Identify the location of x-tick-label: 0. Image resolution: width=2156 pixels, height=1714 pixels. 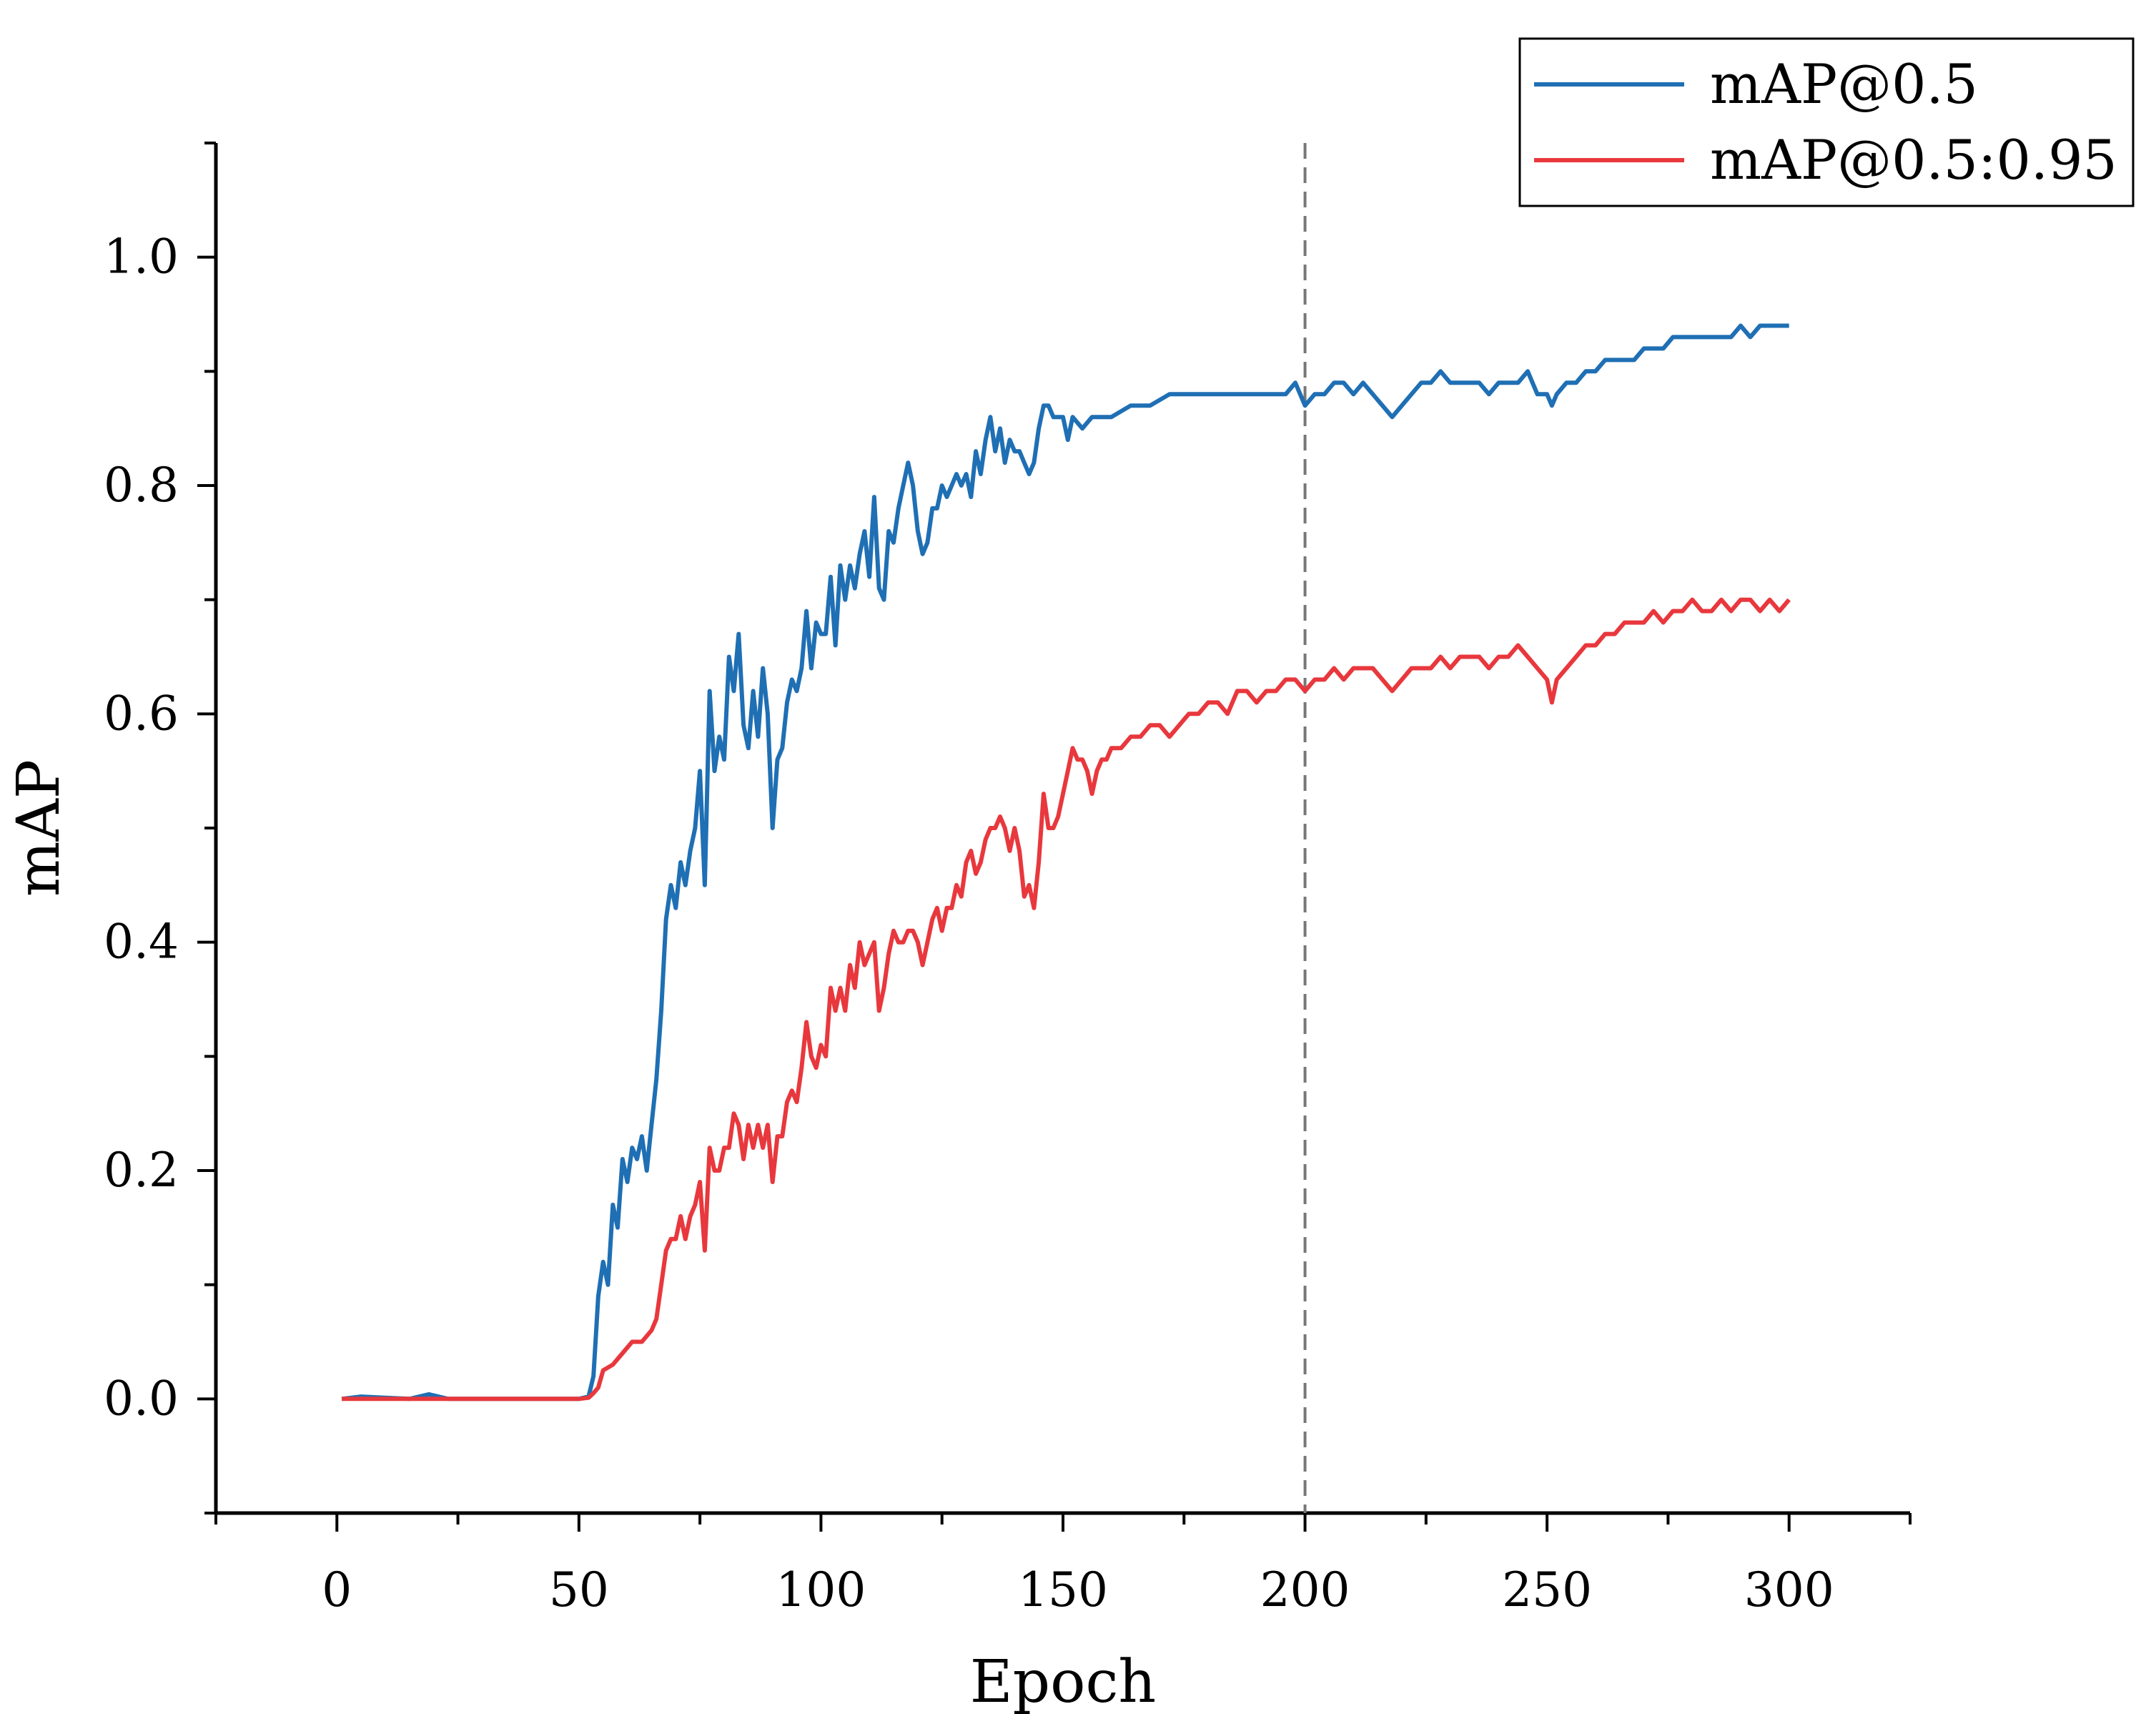
(337, 1590).